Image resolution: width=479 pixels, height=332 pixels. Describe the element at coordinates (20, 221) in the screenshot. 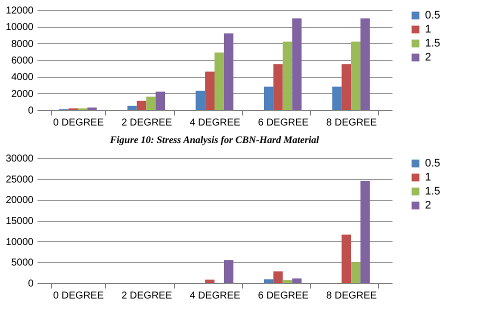

I see `y-tick-label: 15000` at that location.